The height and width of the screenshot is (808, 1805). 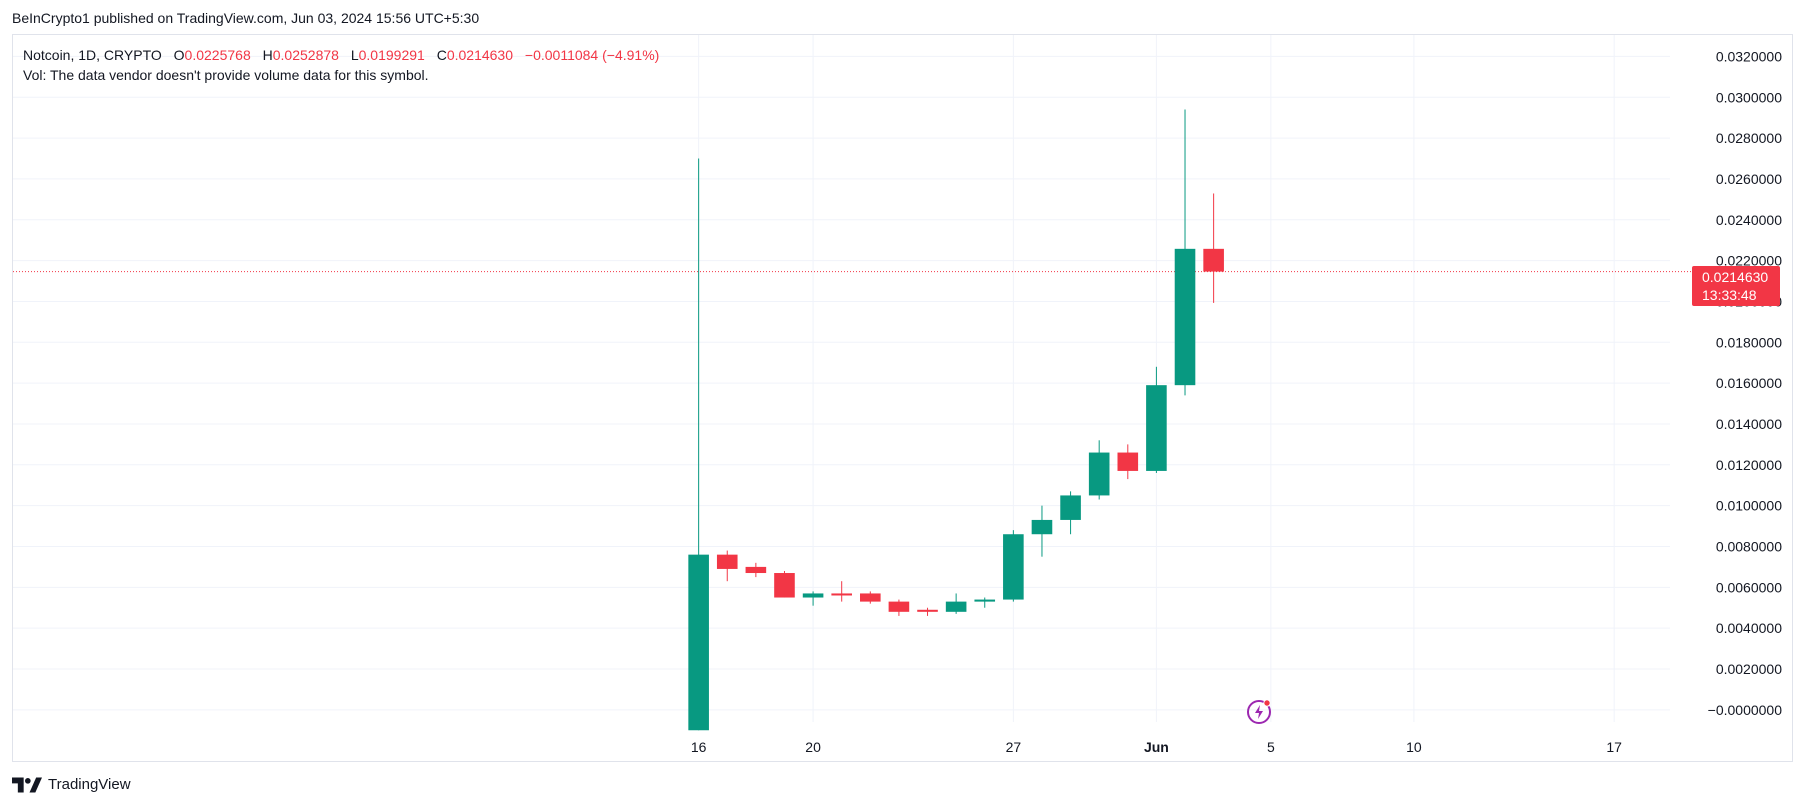 What do you see at coordinates (1749, 138) in the screenshot?
I see `y-tick-label: 0.0280000` at bounding box center [1749, 138].